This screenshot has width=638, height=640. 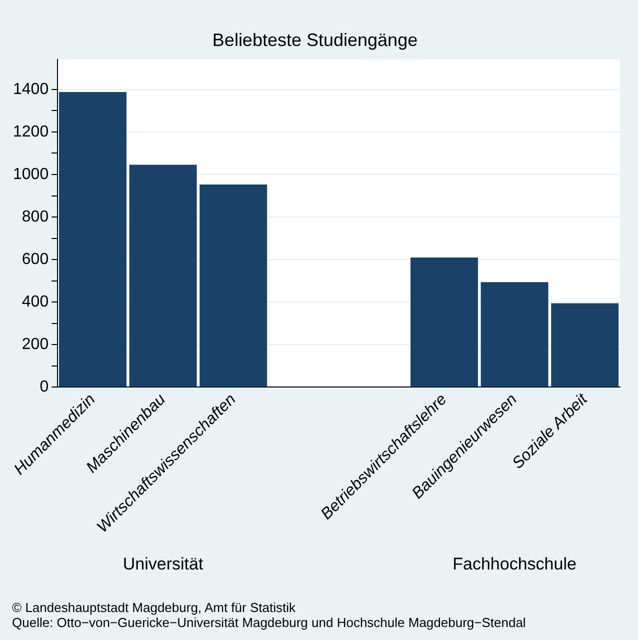 What do you see at coordinates (31, 131) in the screenshot?
I see `y-tick-label: 1200` at bounding box center [31, 131].